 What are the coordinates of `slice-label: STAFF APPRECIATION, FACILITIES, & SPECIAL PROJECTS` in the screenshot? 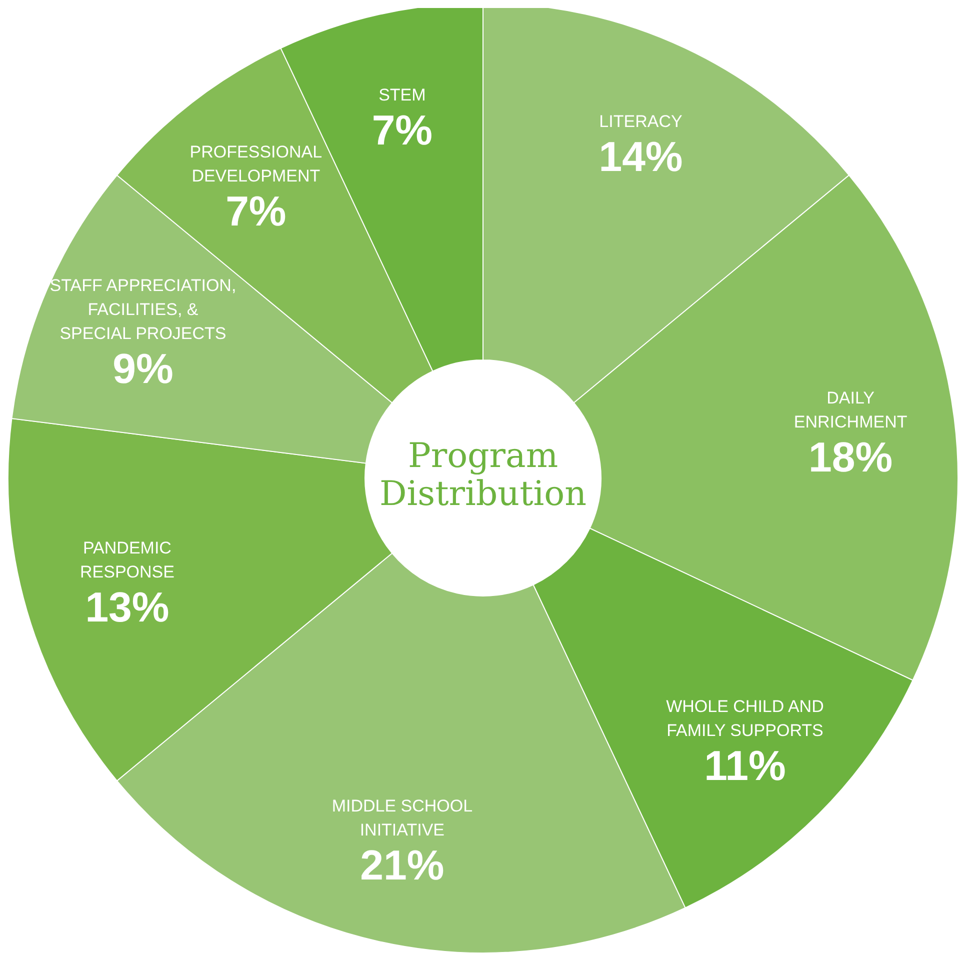 It's located at (143, 309).